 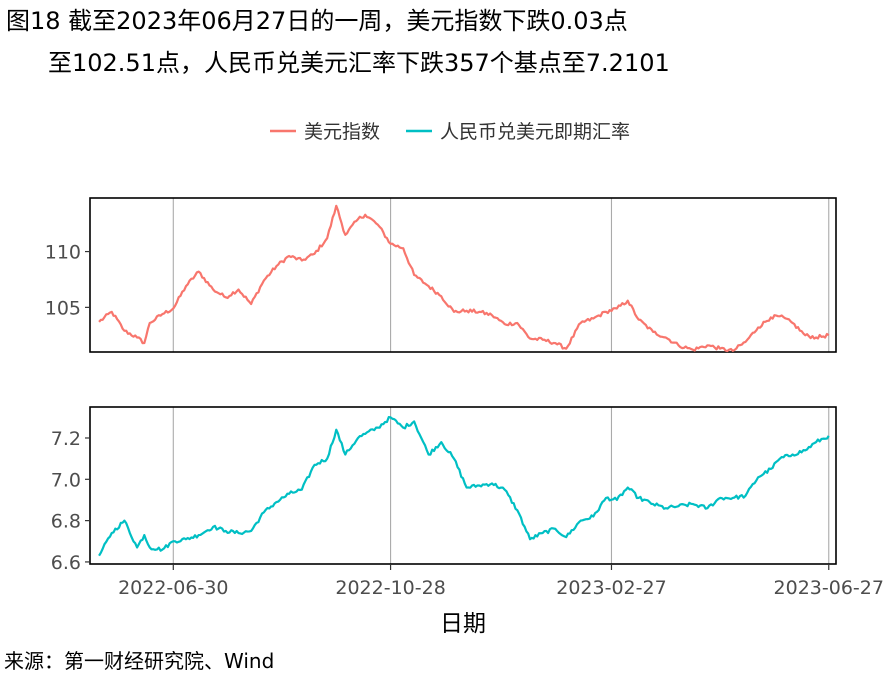 I want to click on x-tick-label-0: 2022-06-30, so click(x=173, y=588).